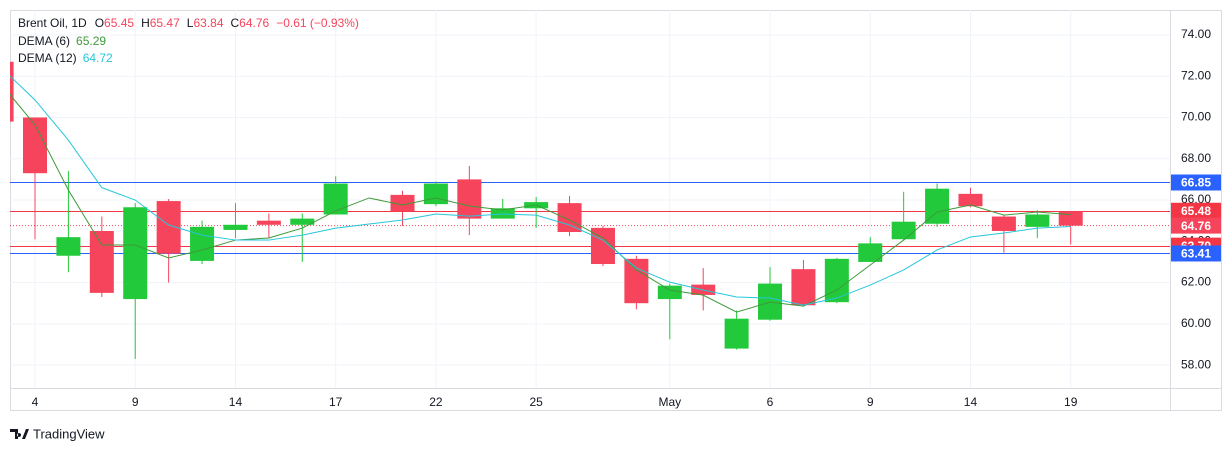 Image resolution: width=1231 pixels, height=452 pixels. Describe the element at coordinates (436, 402) in the screenshot. I see `x-tick-label: 22` at that location.